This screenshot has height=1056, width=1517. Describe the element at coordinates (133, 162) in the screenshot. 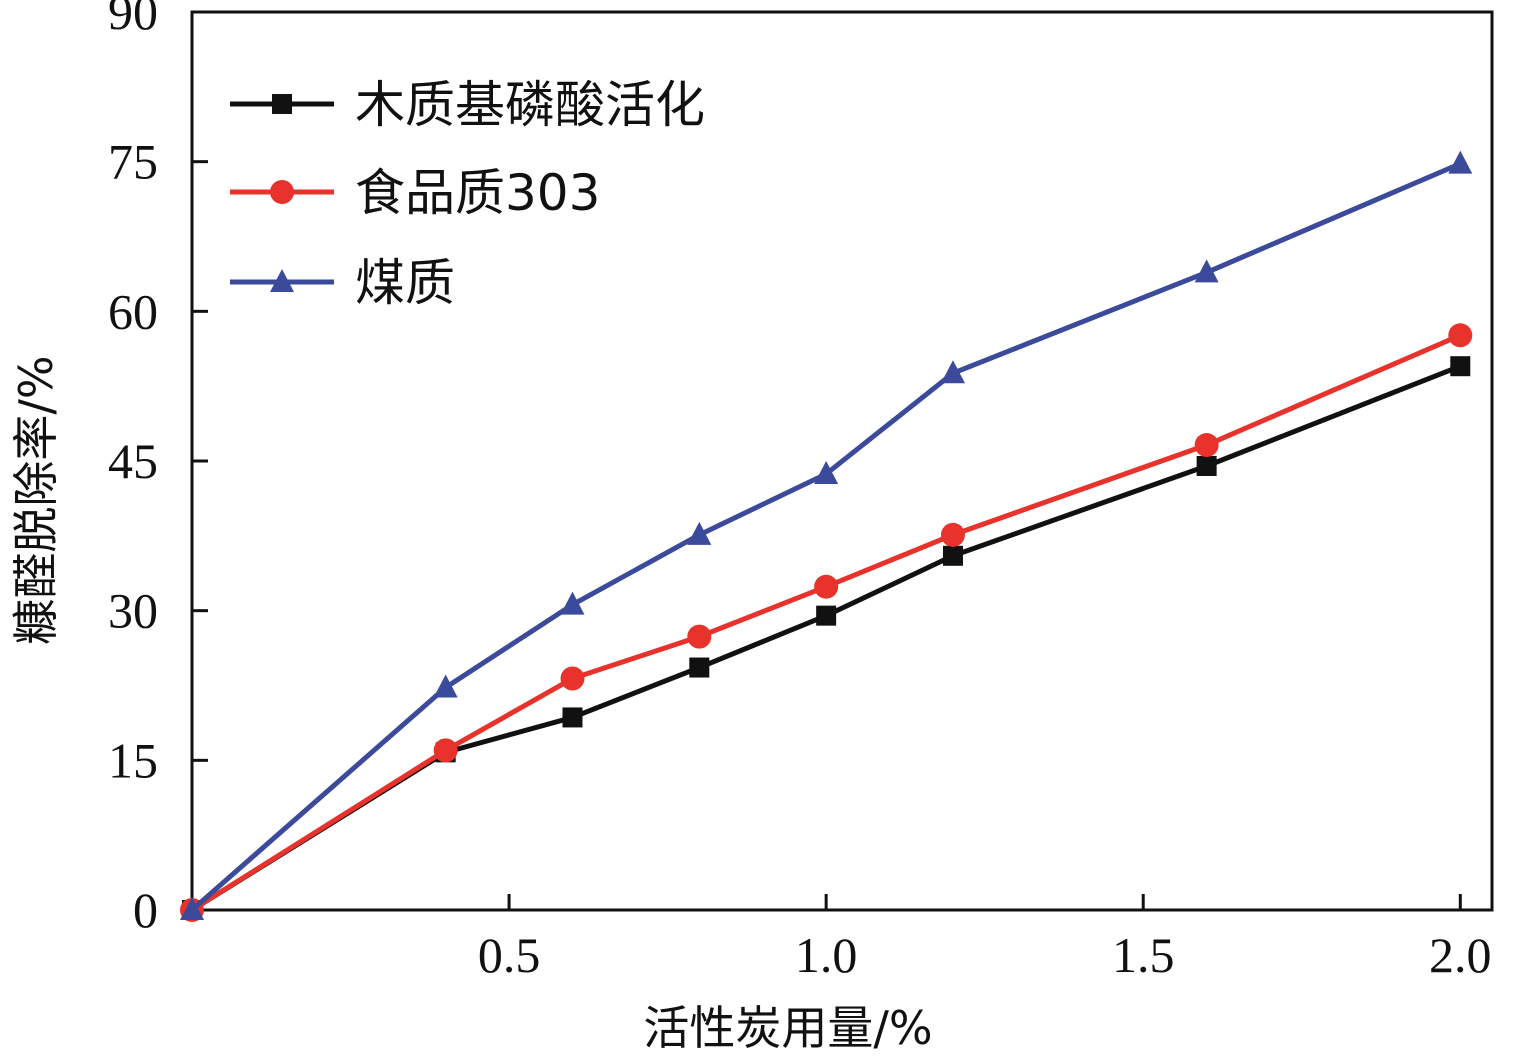

I see `y-tick-label: 75` at that location.